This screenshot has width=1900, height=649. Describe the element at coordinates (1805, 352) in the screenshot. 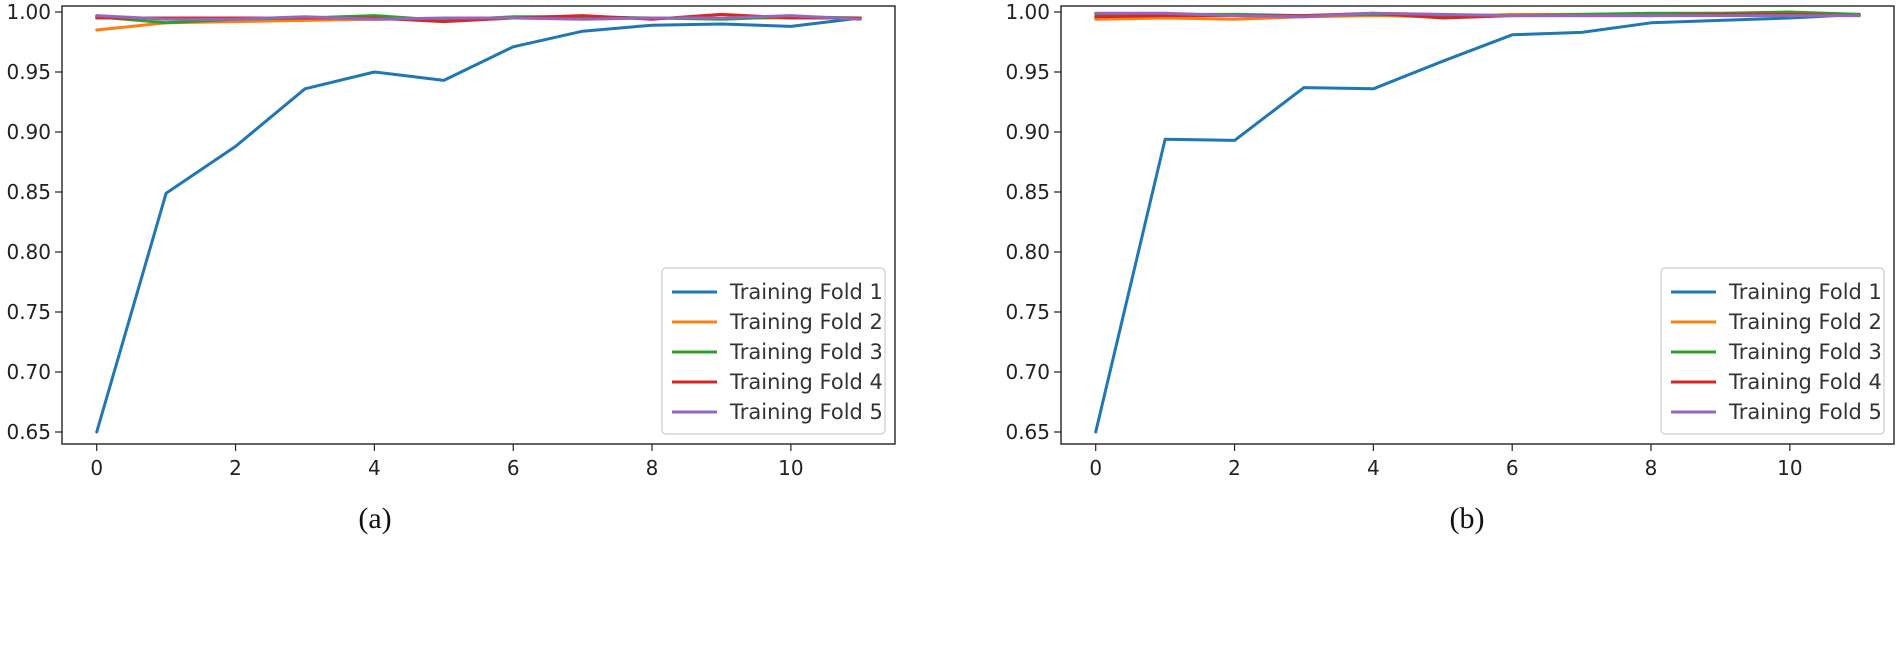

I see `panel-b-legend-label-fold-3: Training Fold 3` at that location.